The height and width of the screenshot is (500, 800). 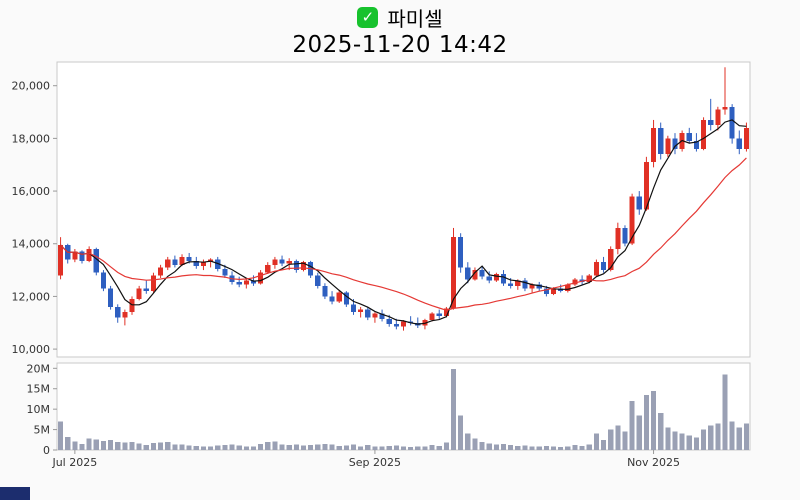 I want to click on checkbox-icon: ✓, so click(x=368, y=17).